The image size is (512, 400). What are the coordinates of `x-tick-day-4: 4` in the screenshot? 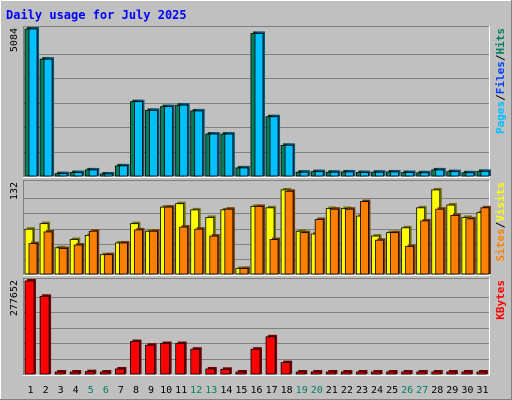 It's located at (76, 390).